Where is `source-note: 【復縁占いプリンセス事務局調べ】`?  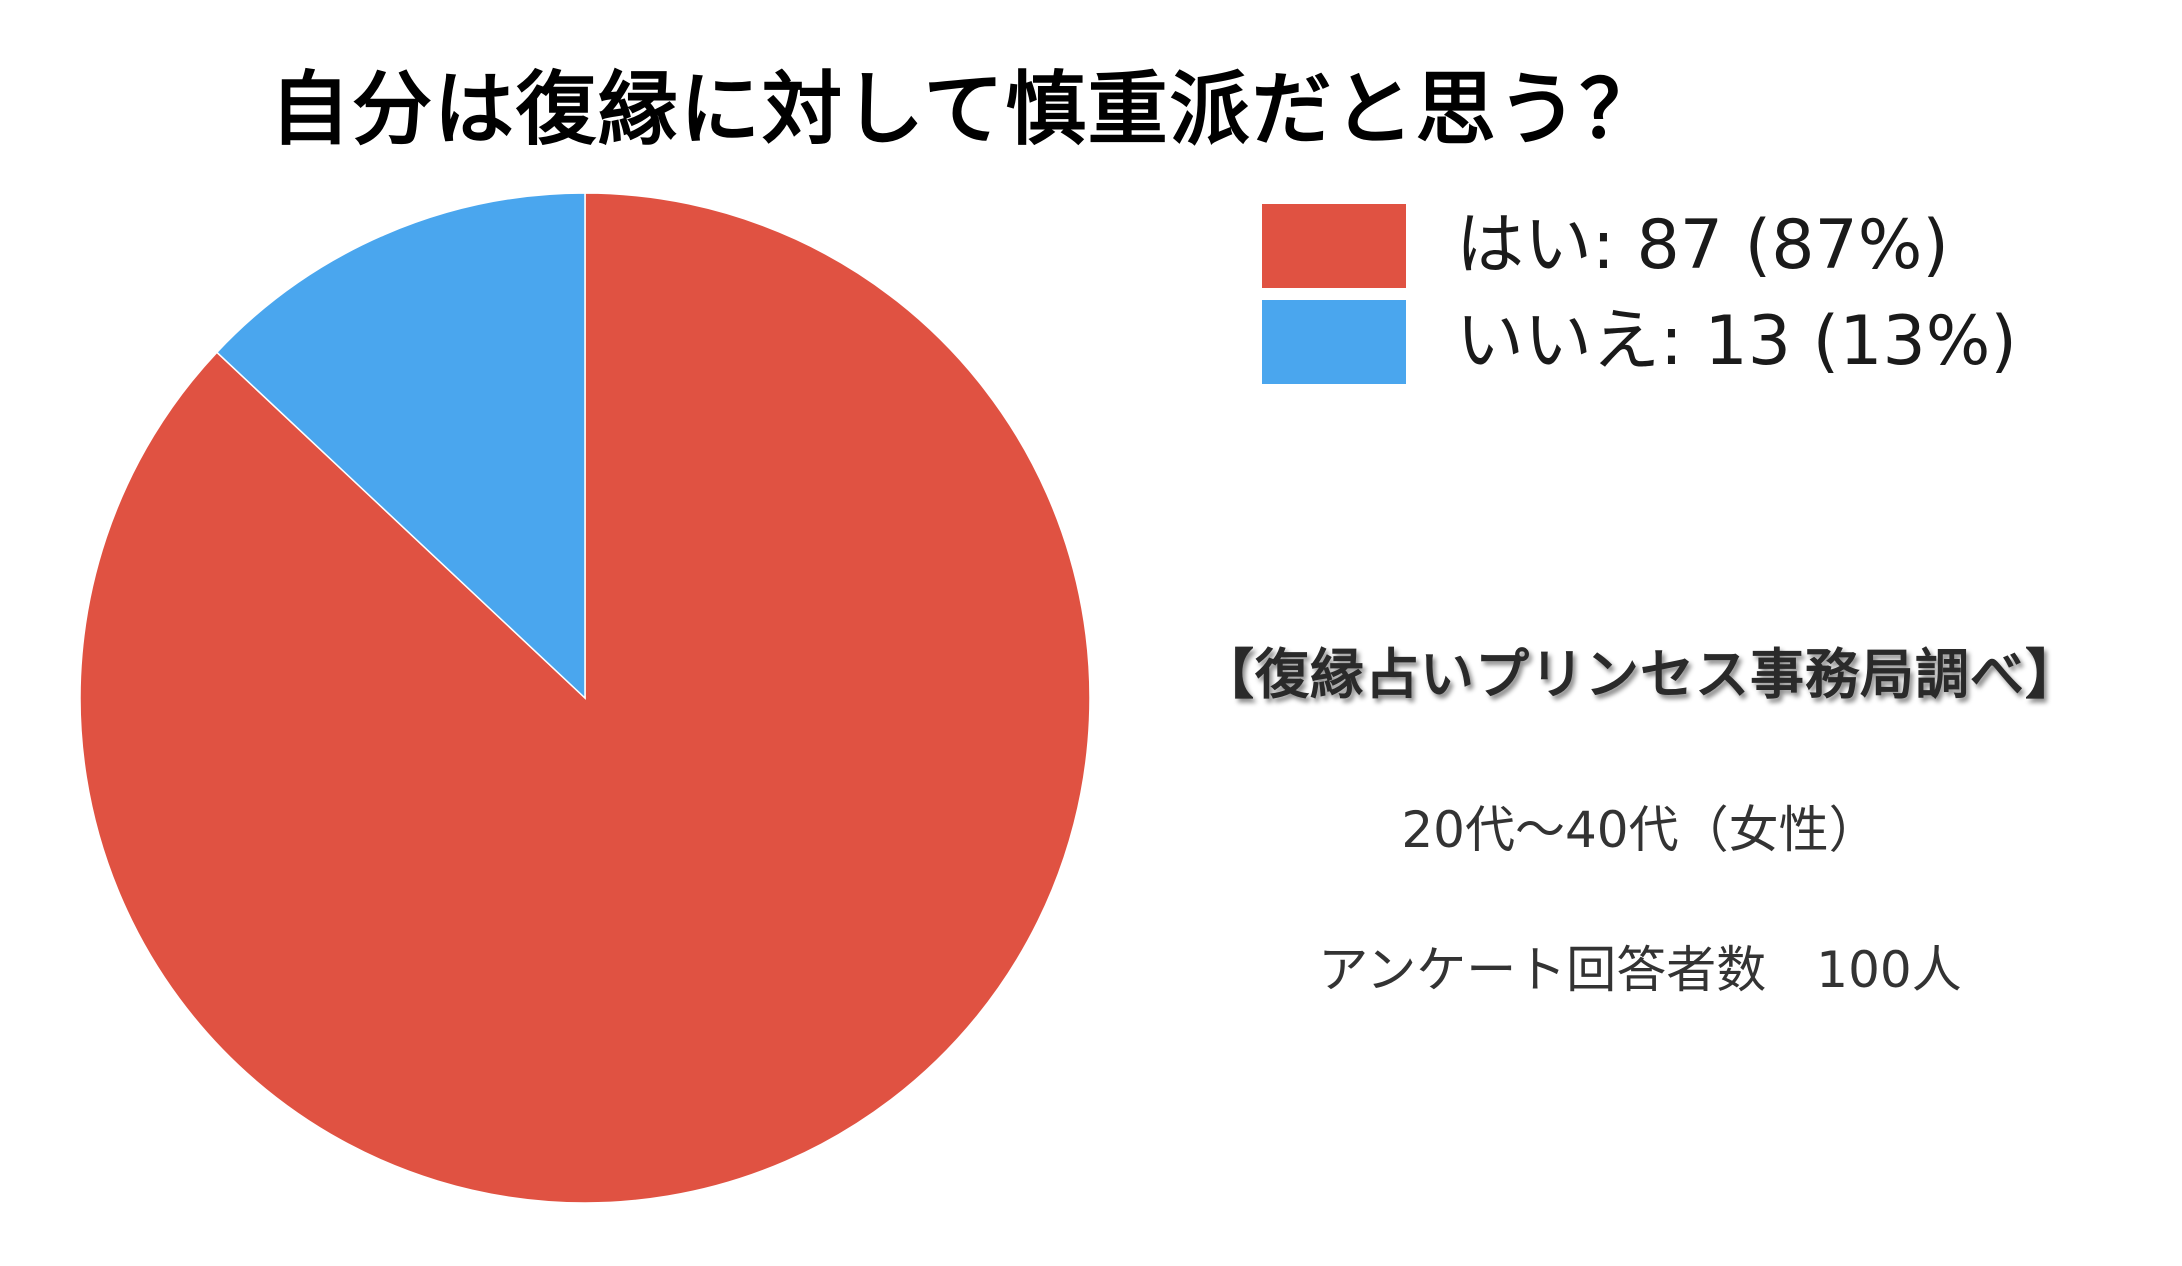 source-note: 【復縁占いプリンセス事務局調べ】 is located at coordinates (1640, 674).